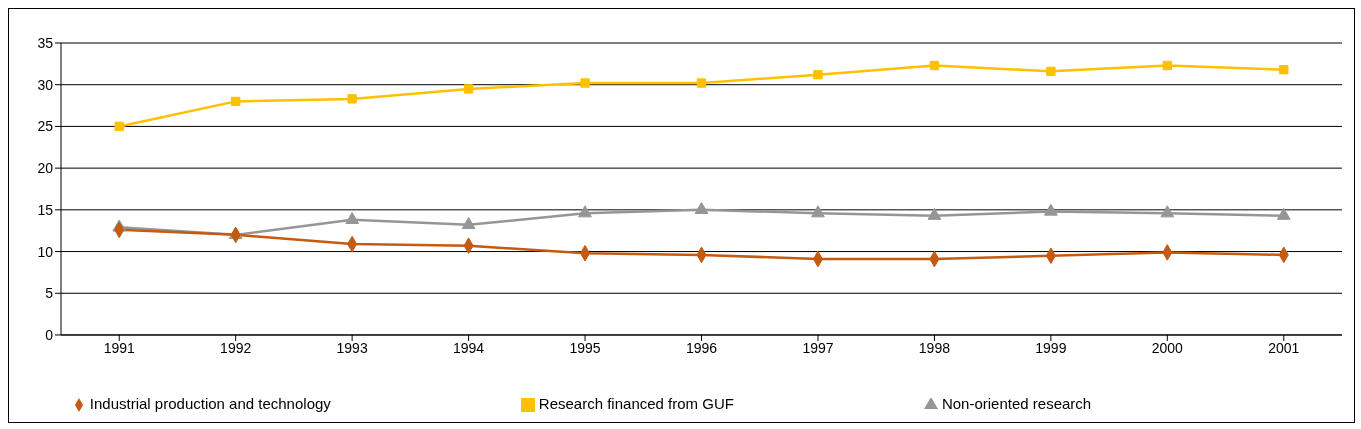 Image resolution: width=1361 pixels, height=429 pixels. Describe the element at coordinates (352, 347) in the screenshot. I see `x-tick-label: 1993` at that location.